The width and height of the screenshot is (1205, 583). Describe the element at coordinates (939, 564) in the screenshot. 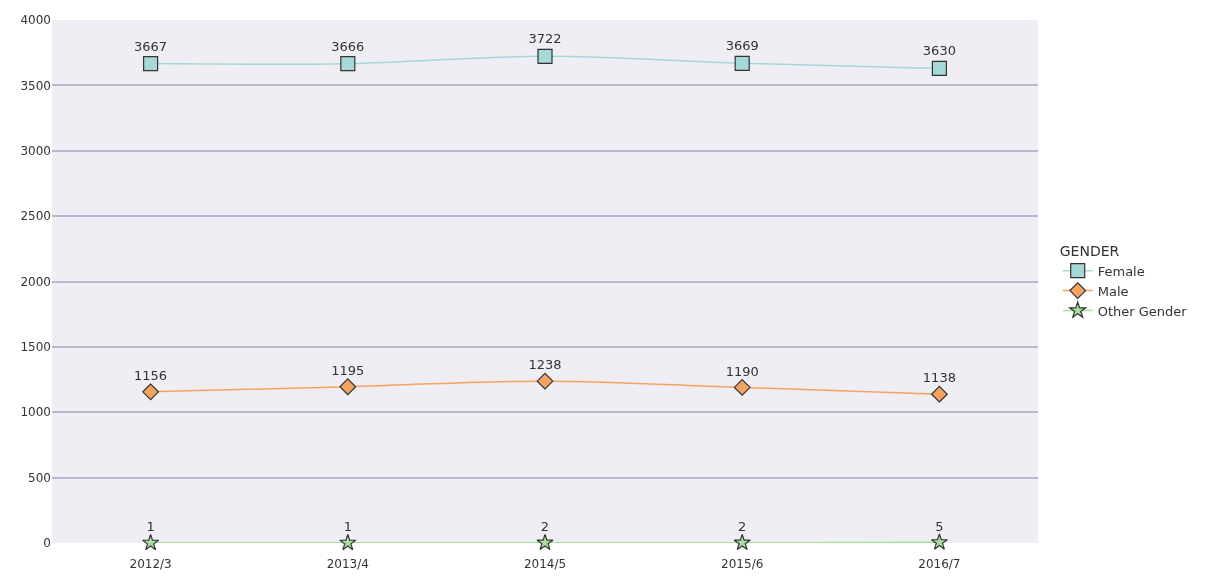

I see `x-tick-label: 2016/7` at that location.